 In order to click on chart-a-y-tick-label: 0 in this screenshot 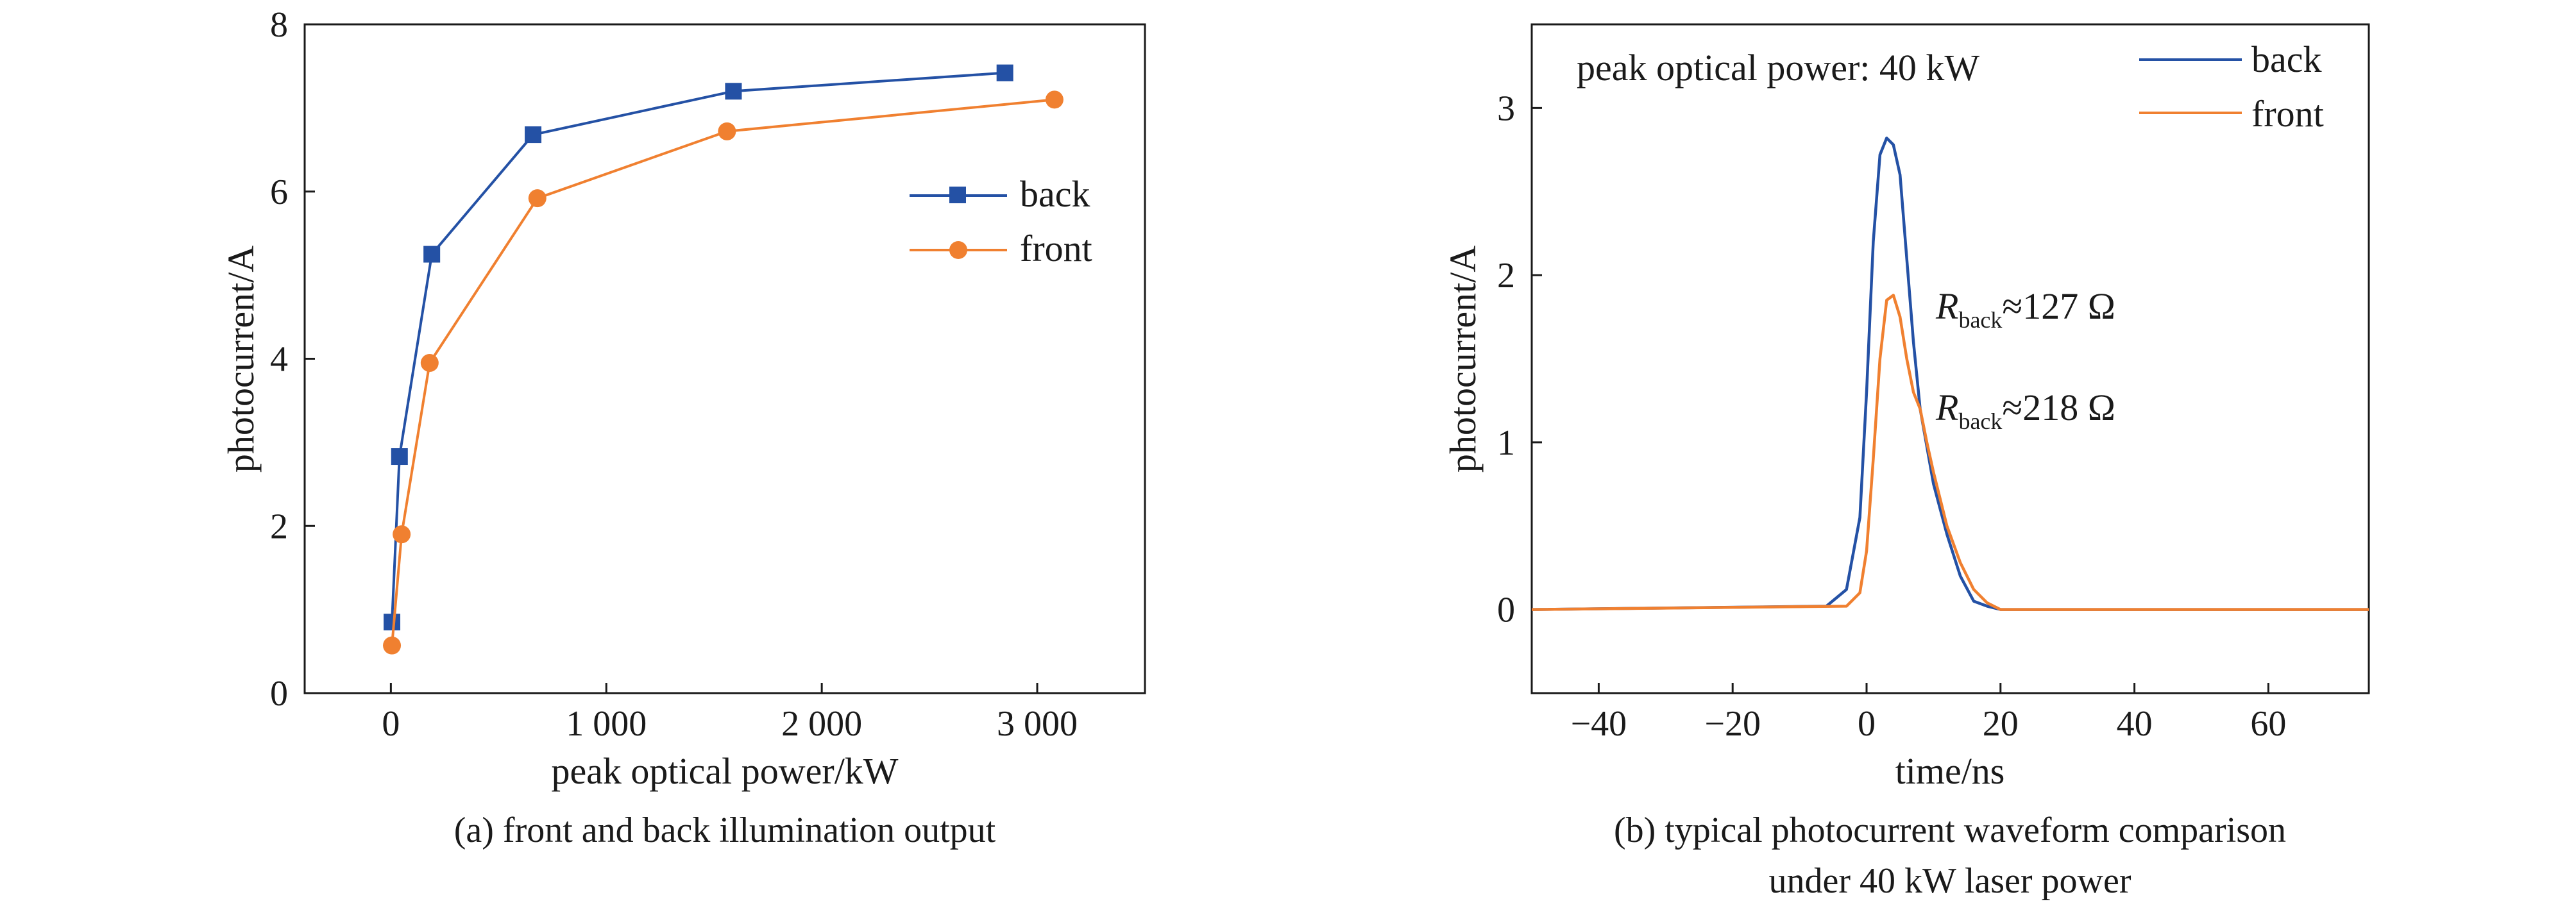, I will do `click(279, 694)`.